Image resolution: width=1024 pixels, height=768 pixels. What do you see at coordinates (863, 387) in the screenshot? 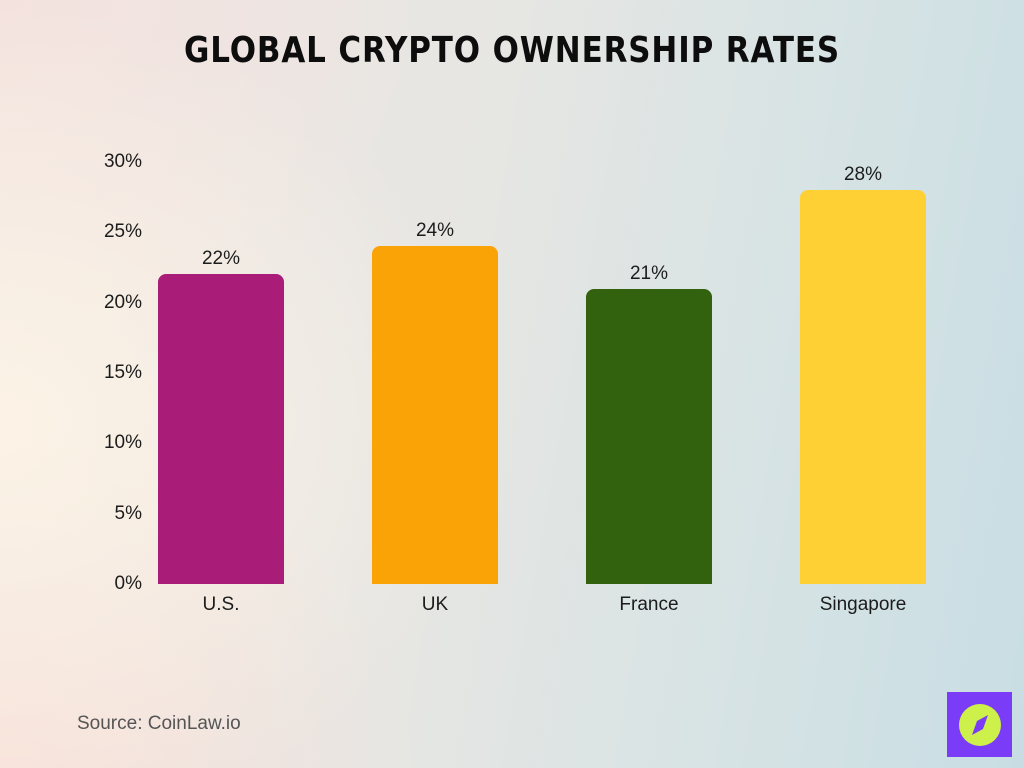
I see `bar-singapore` at bounding box center [863, 387].